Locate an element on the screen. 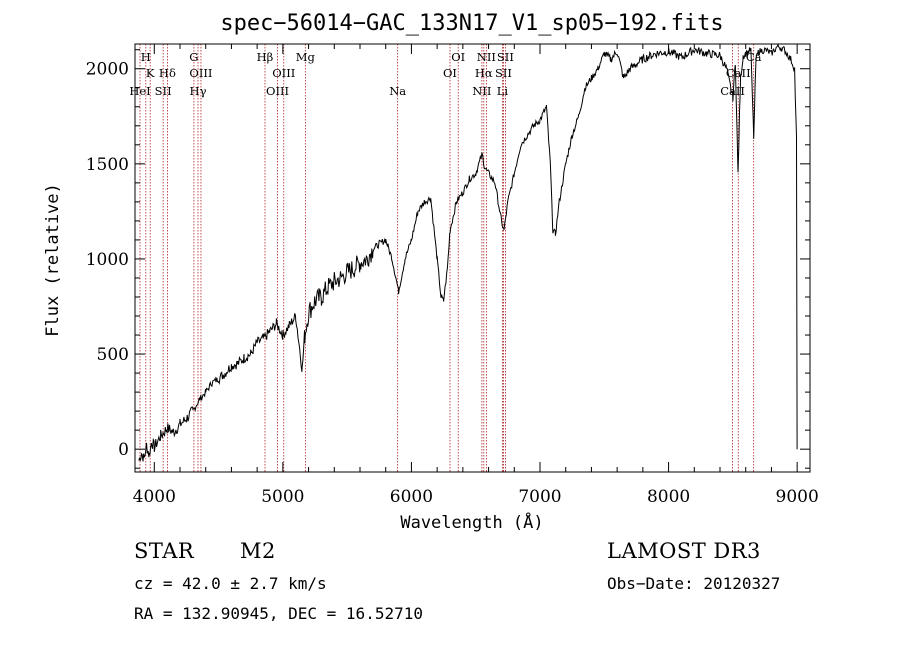 This screenshot has height=649, width=900. x-tick-label: 9000 is located at coordinates (797, 497).